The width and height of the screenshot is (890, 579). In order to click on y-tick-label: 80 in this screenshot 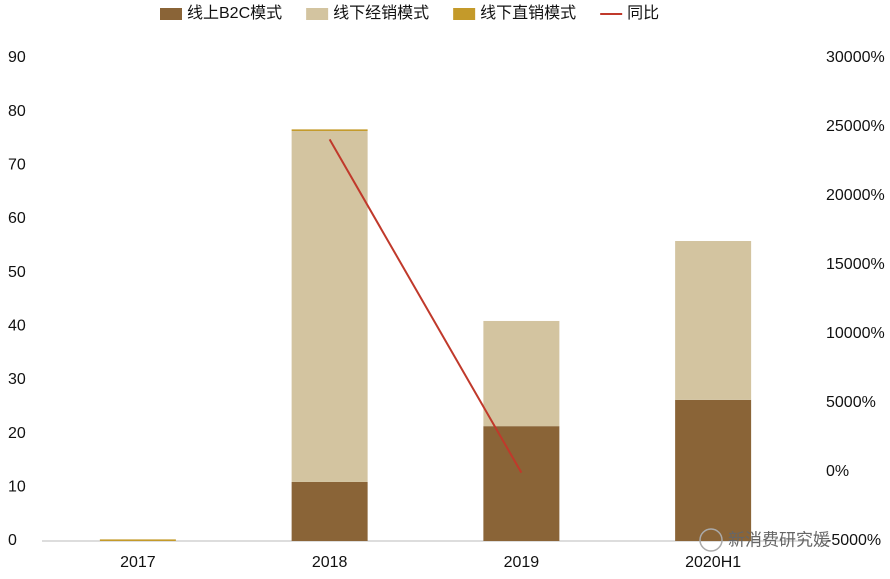, I will do `click(17, 111)`.